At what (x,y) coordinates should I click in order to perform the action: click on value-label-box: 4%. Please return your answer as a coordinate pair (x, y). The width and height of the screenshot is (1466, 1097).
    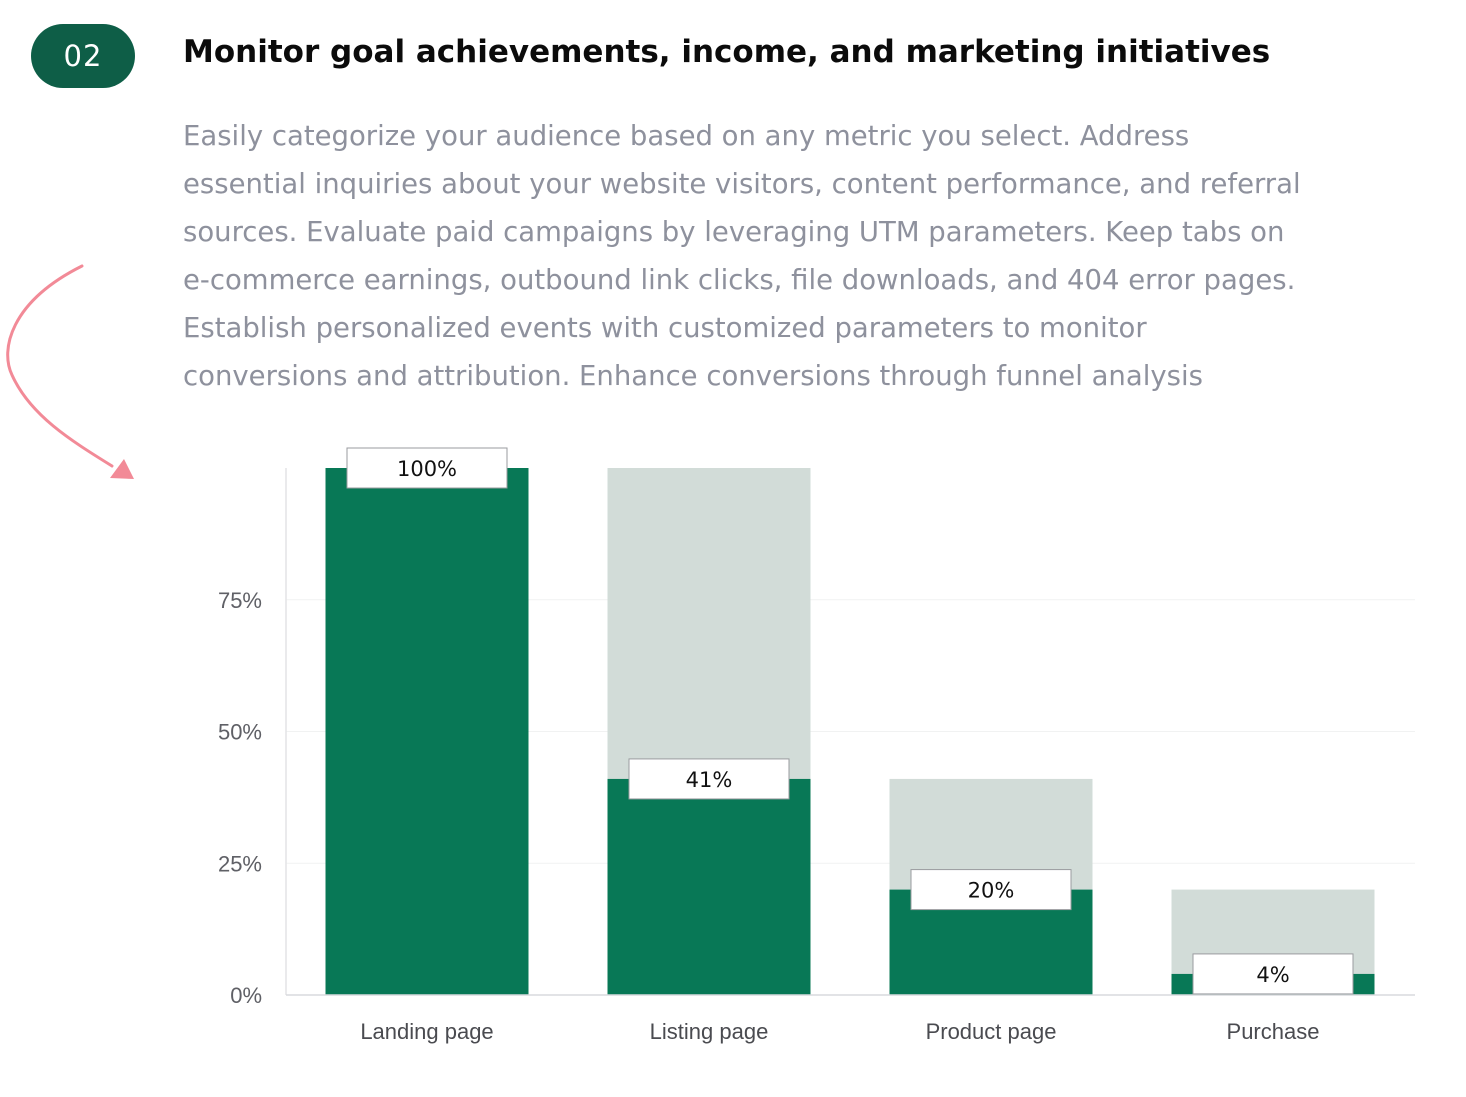
    Looking at the image, I should click on (1273, 974).